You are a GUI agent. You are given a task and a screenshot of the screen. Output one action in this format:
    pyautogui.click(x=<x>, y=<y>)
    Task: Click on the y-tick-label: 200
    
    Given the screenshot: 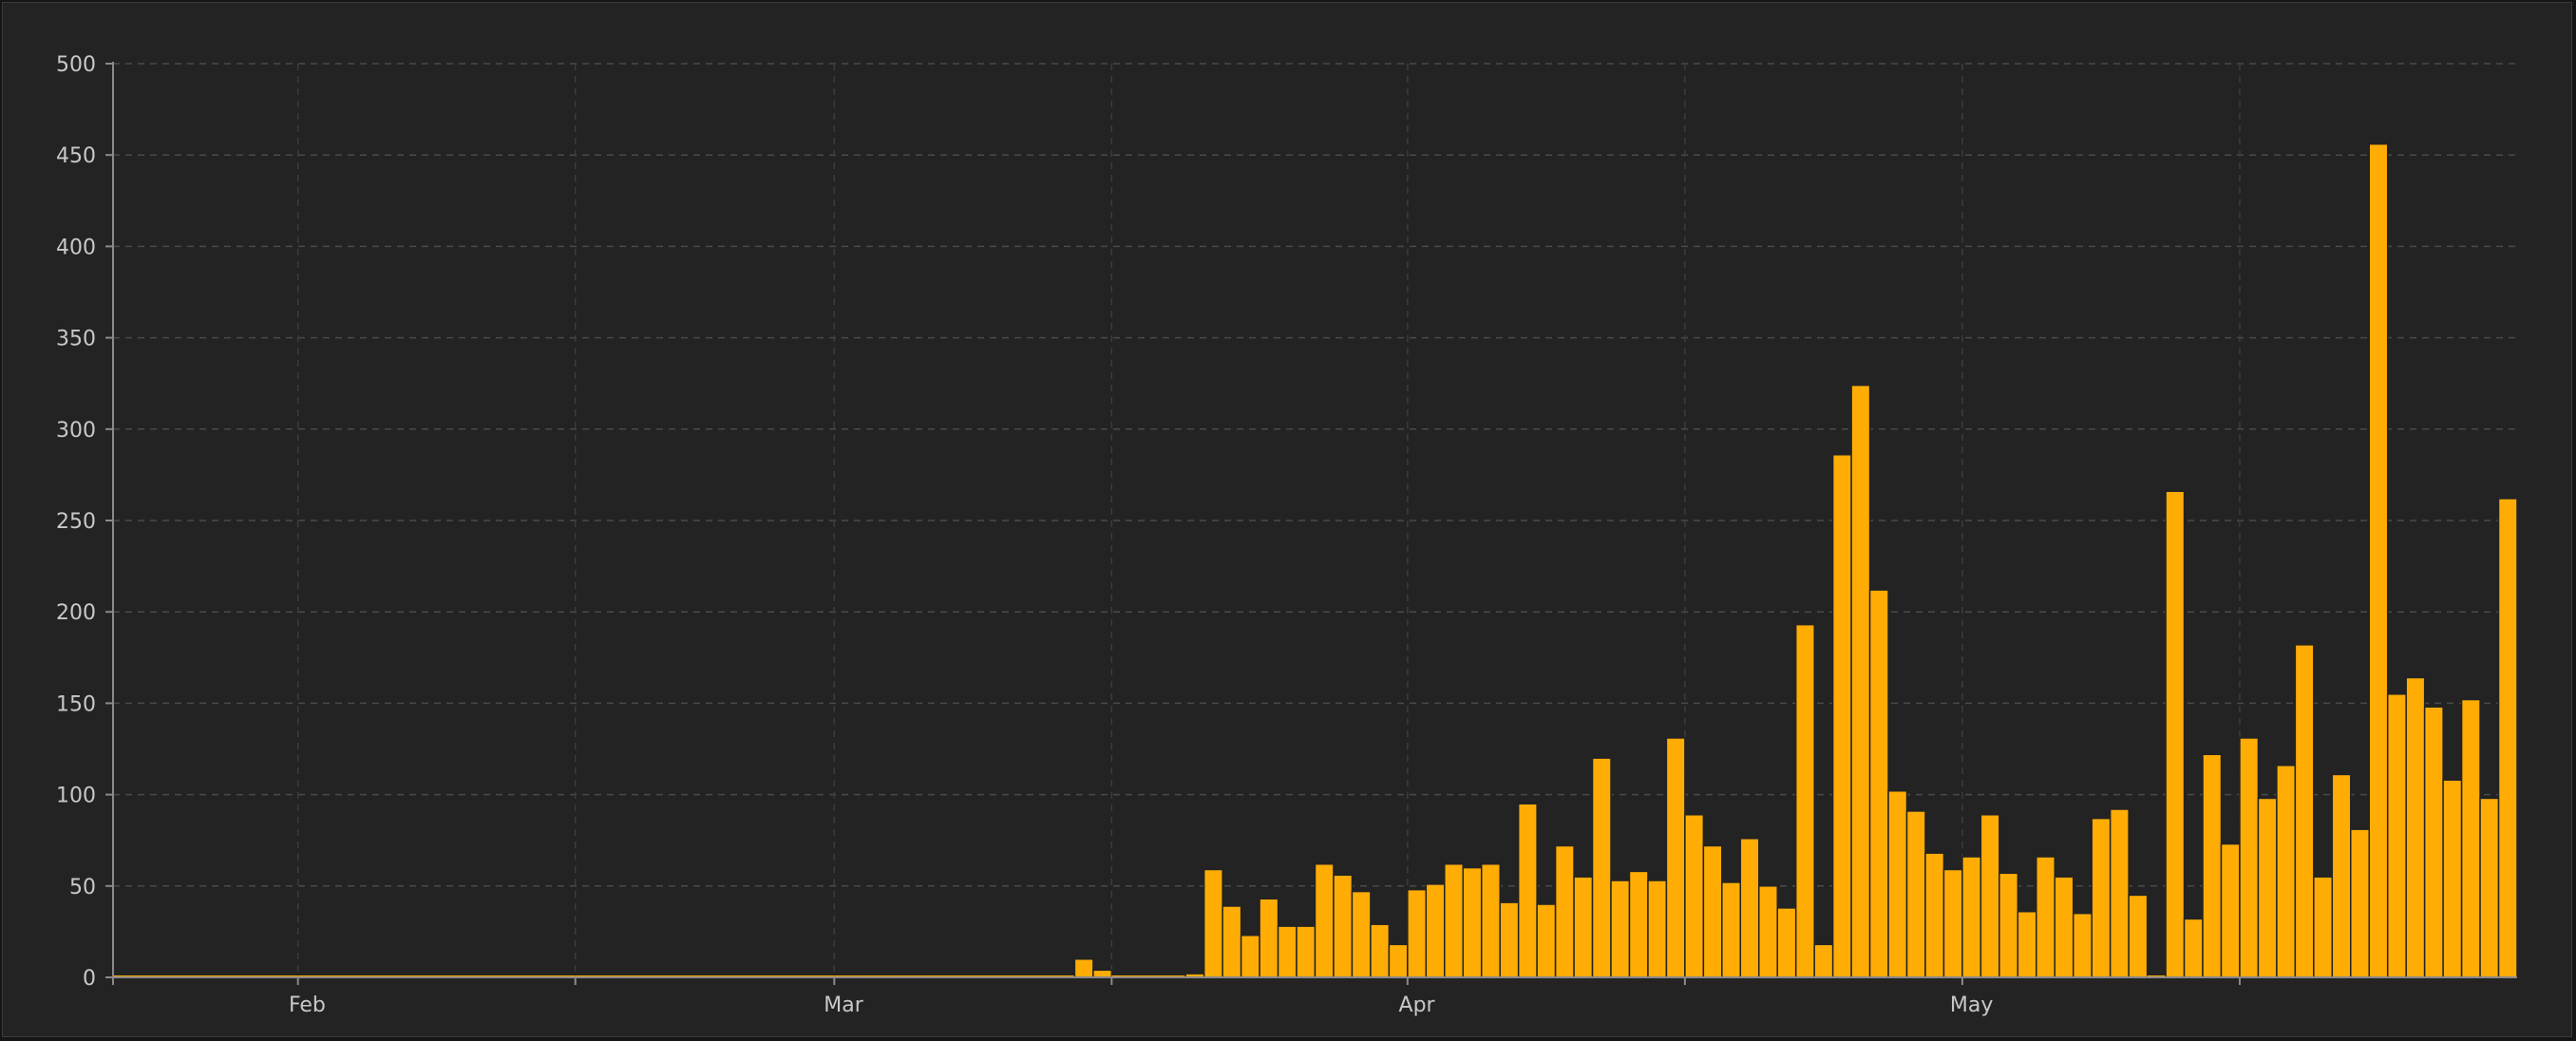 What is the action you would take?
    pyautogui.click(x=76, y=613)
    